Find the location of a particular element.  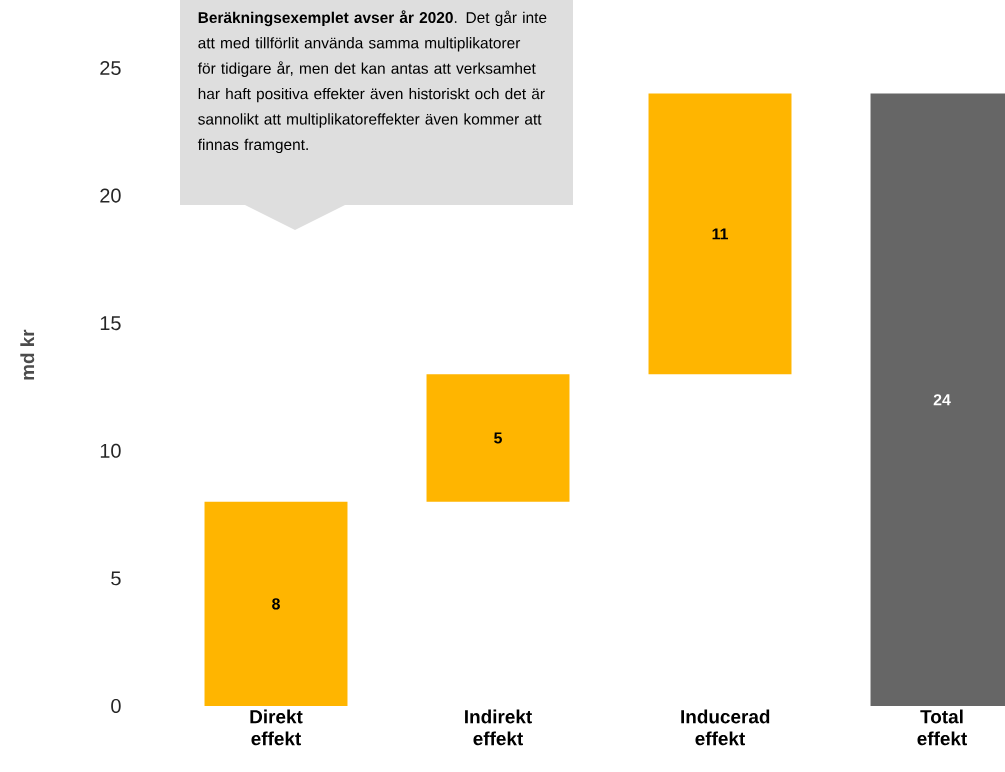

x-tick-label: Indirekt effekt is located at coordinates (498, 727).